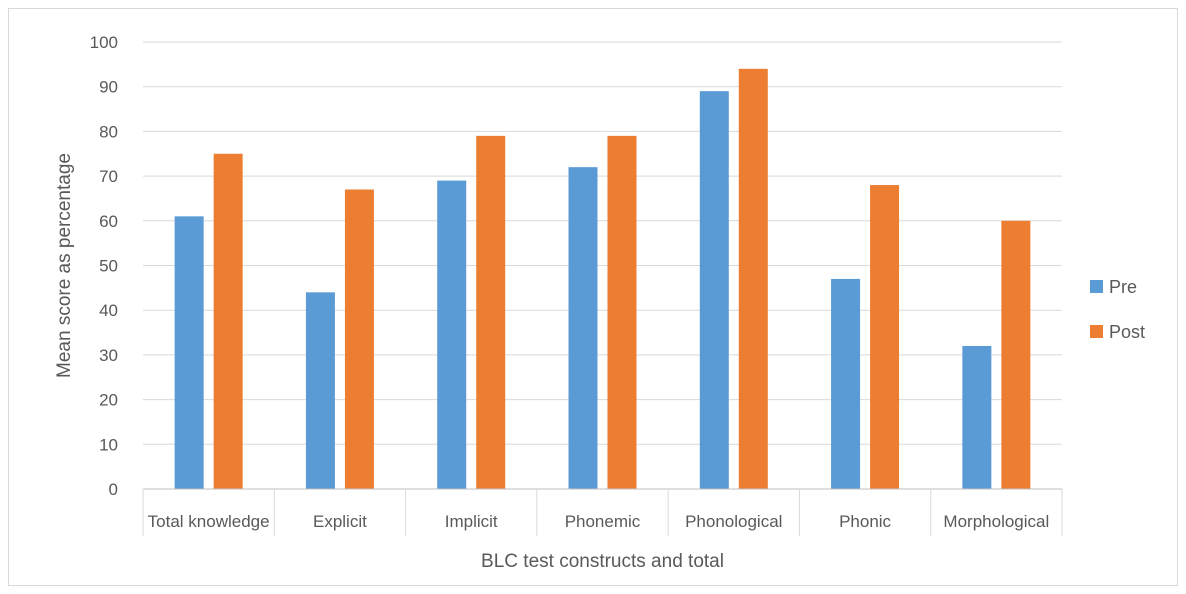 This screenshot has height=594, width=1186. Describe the element at coordinates (996, 521) in the screenshot. I see `x-tick-label: Morphological` at that location.